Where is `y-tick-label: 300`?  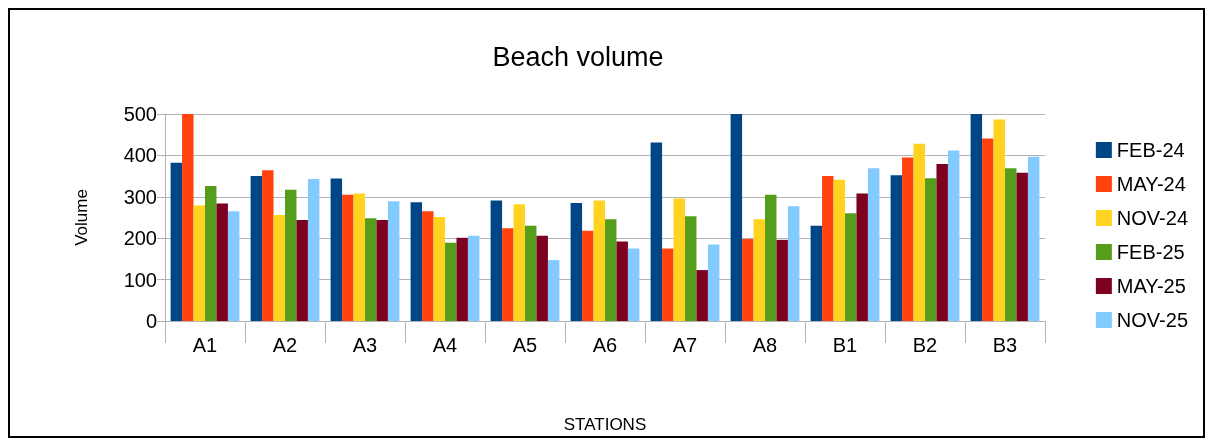 y-tick-label: 300 is located at coordinates (140, 196).